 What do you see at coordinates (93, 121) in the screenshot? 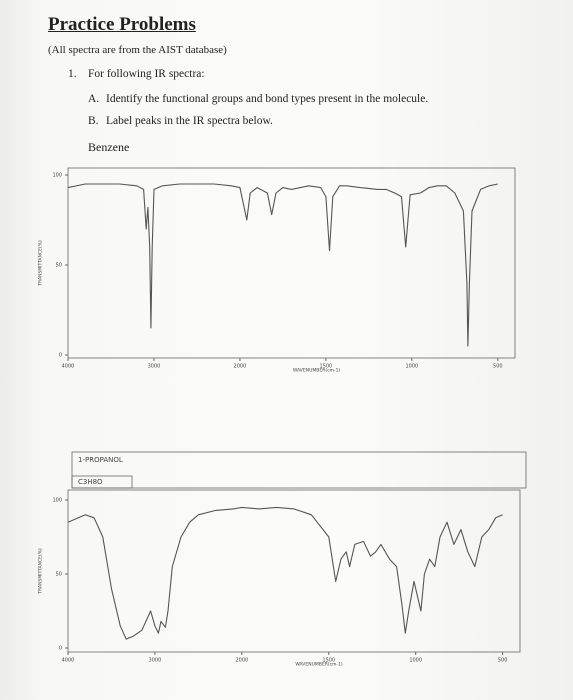
I see `part-letter: B.` at bounding box center [93, 121].